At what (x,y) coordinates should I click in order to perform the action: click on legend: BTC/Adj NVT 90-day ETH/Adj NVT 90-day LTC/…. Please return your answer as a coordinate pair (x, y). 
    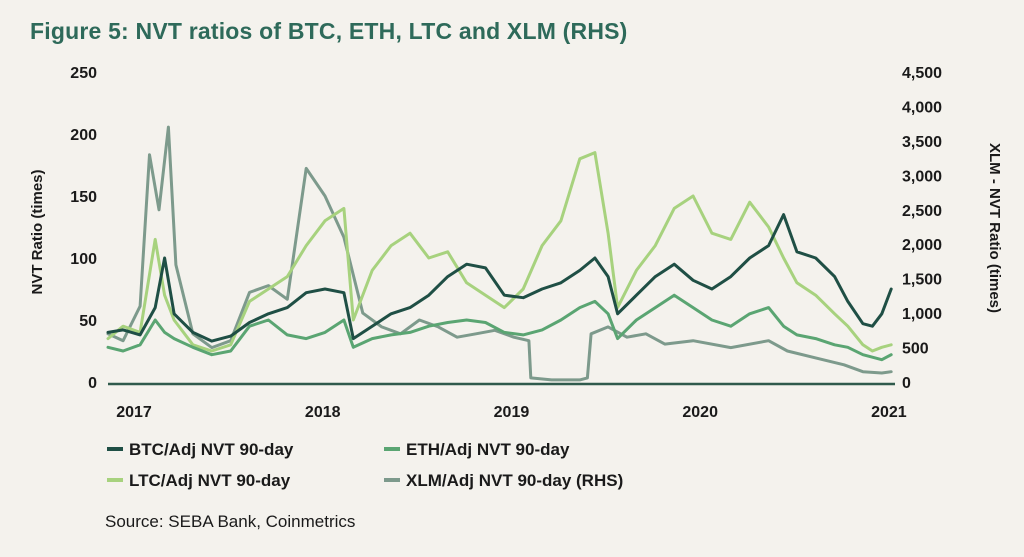
    Looking at the image, I should click on (365, 465).